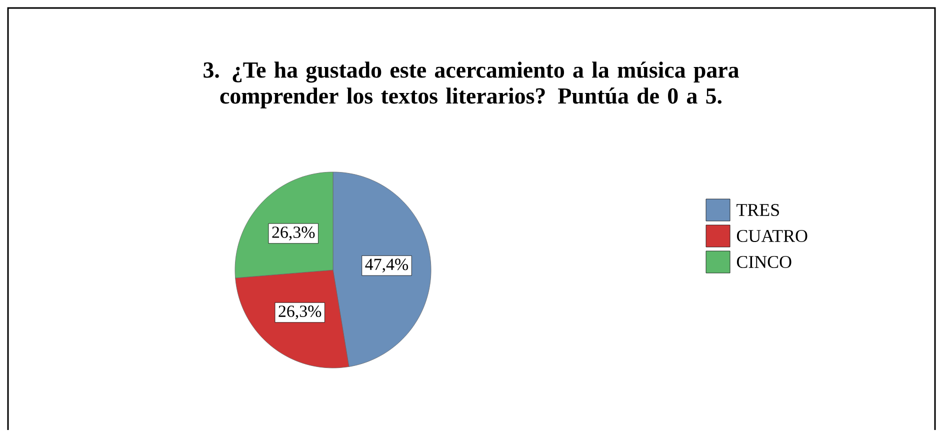 Image resolution: width=942 pixels, height=431 pixels. I want to click on legend-label: CUATRO, so click(772, 236).